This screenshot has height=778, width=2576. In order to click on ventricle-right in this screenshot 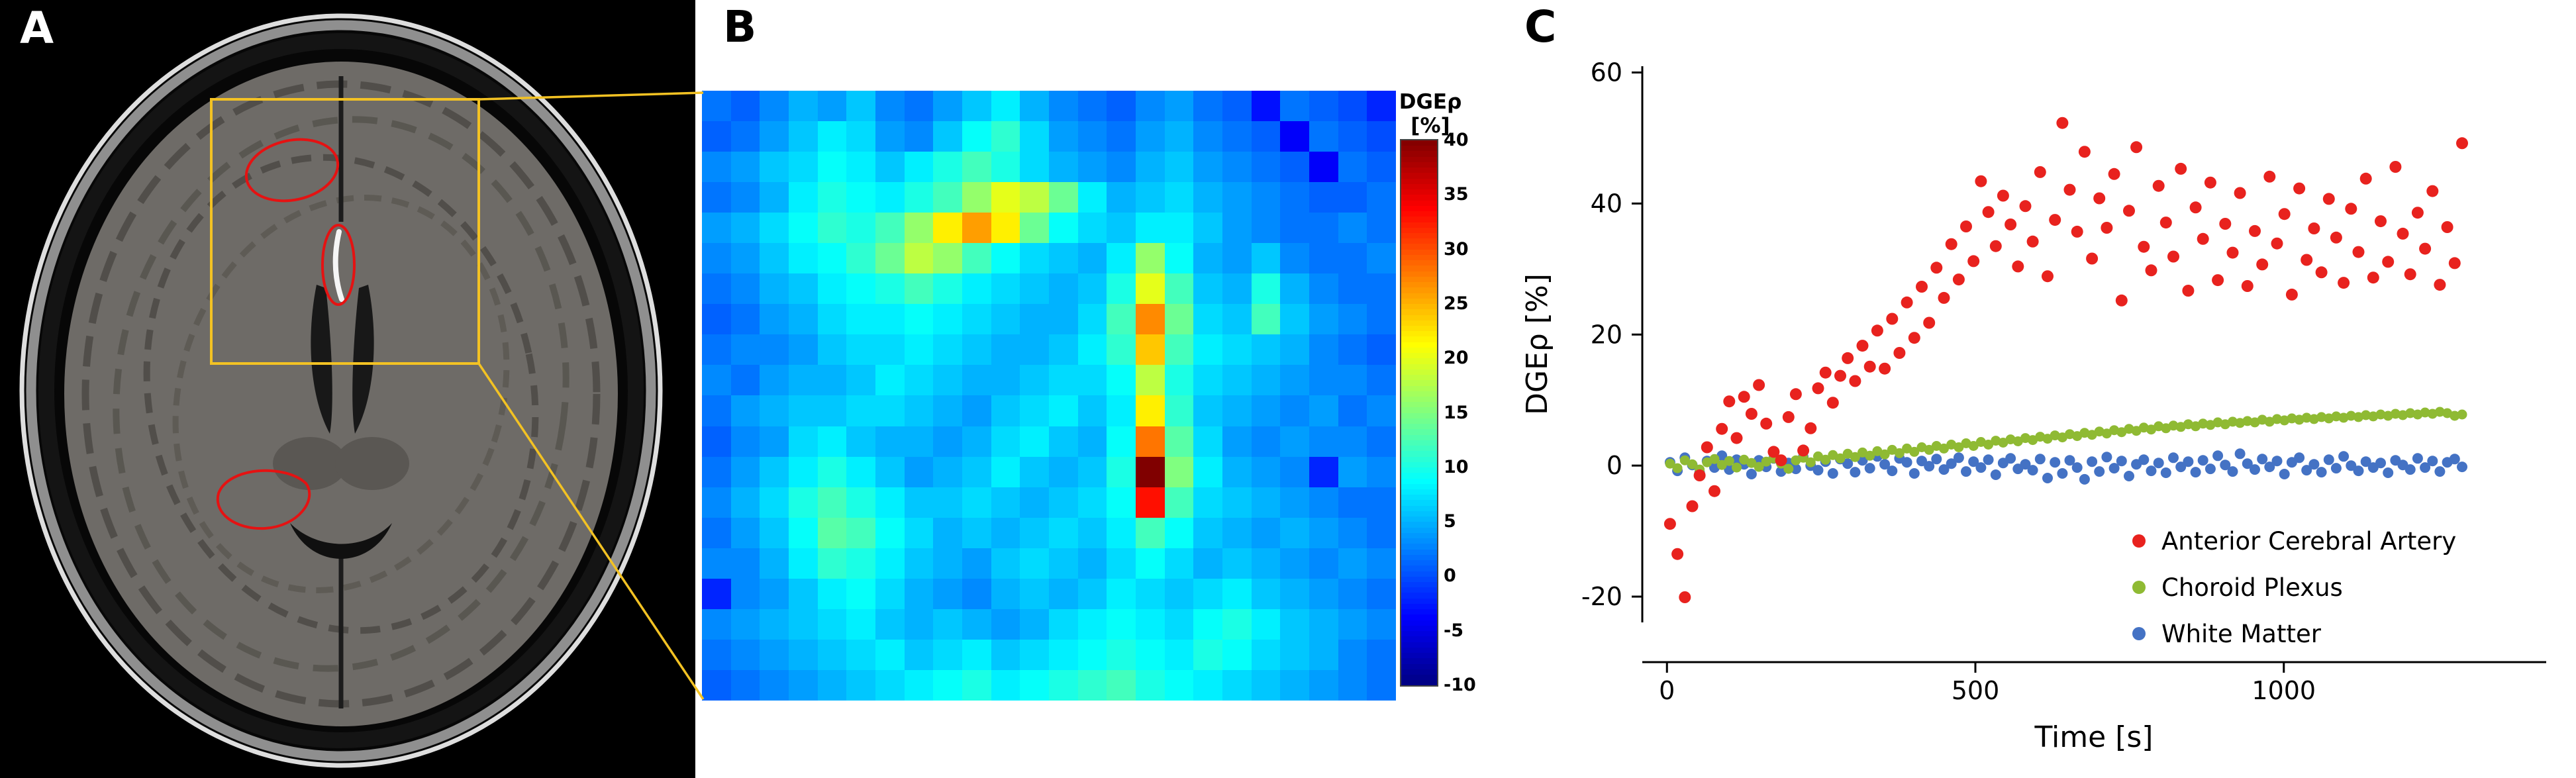, I will do `click(363, 359)`.